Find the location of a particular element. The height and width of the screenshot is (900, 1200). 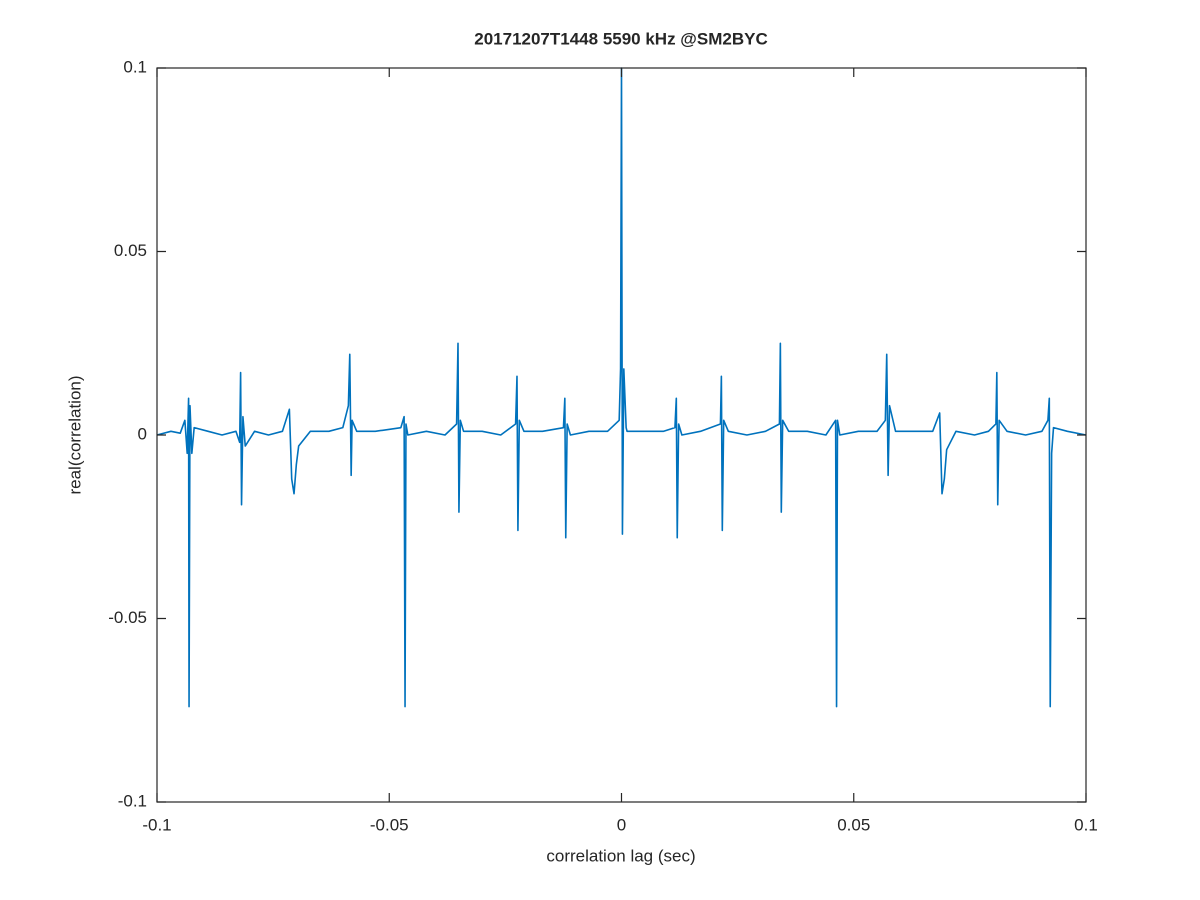

y-tick-label: 0.05 is located at coordinates (130, 250).